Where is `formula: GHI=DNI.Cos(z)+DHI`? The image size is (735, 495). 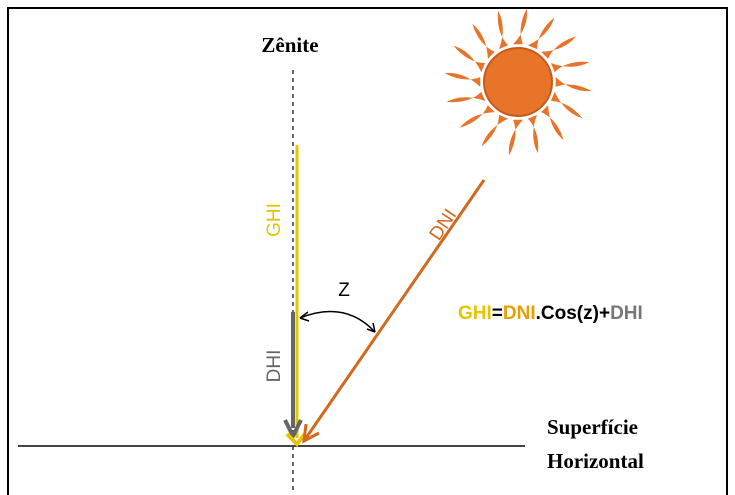
formula: GHI=DNI.Cos(z)+DHI is located at coordinates (550, 313).